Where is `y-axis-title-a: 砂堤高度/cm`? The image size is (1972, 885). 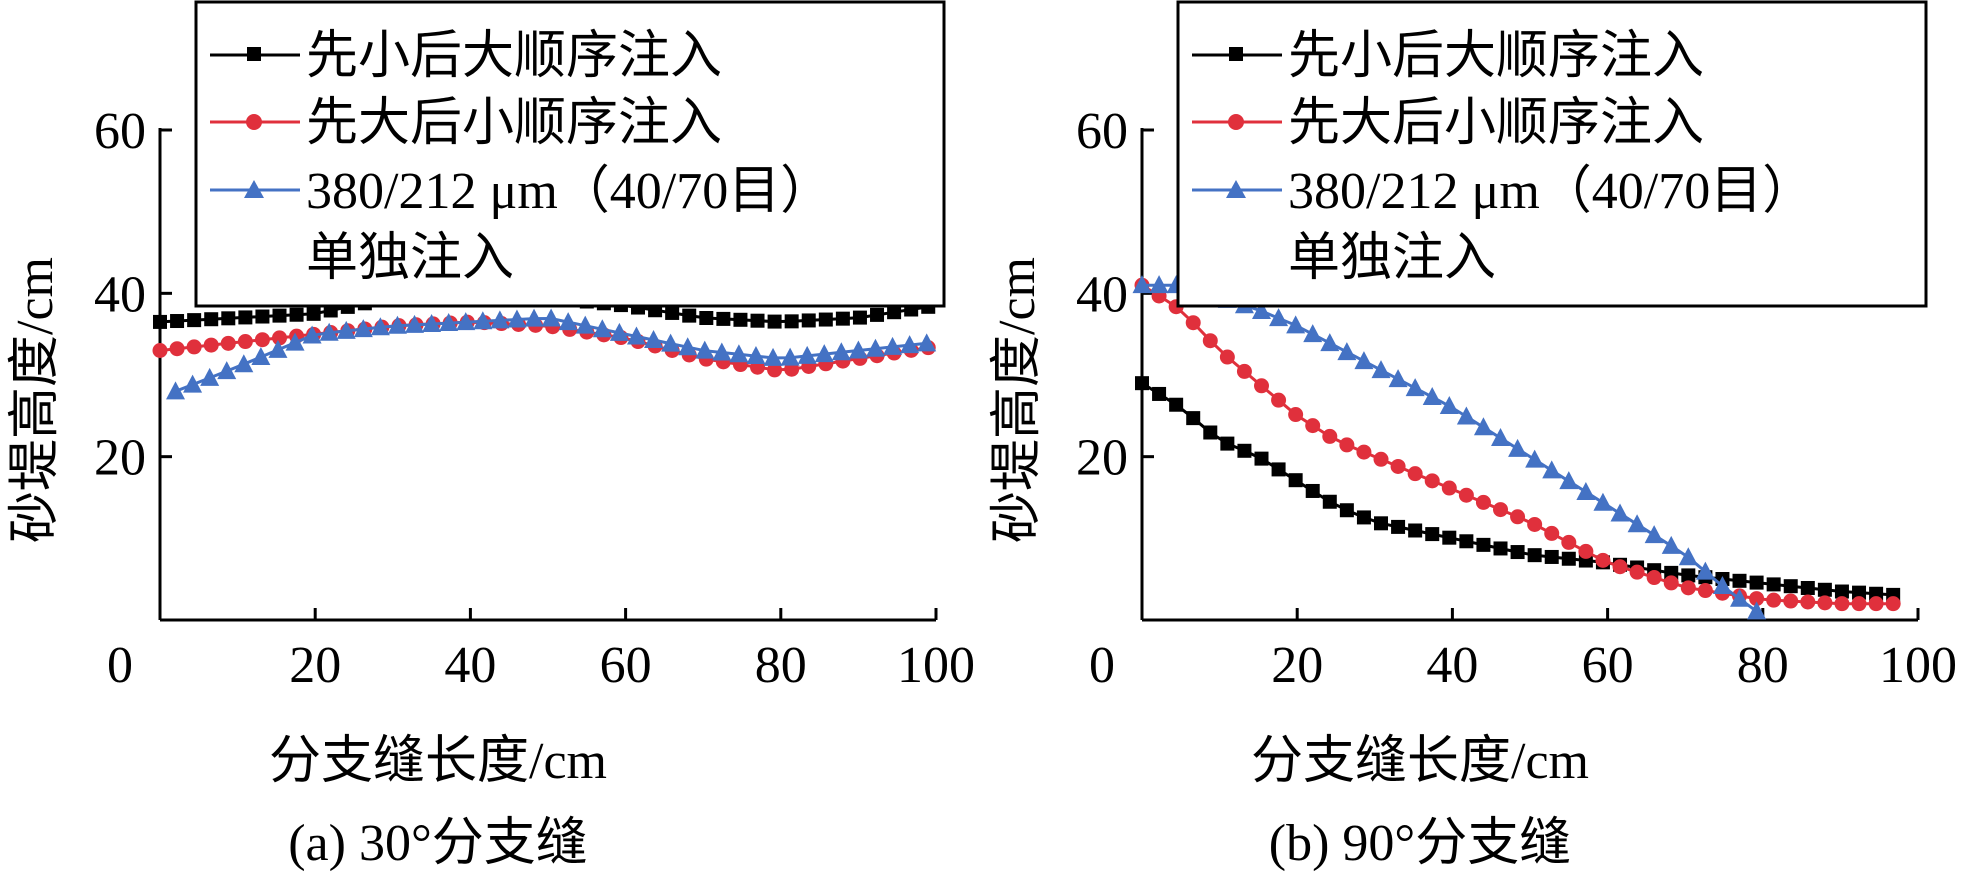 y-axis-title-a: 砂堤高度/cm is located at coordinates (35, 400).